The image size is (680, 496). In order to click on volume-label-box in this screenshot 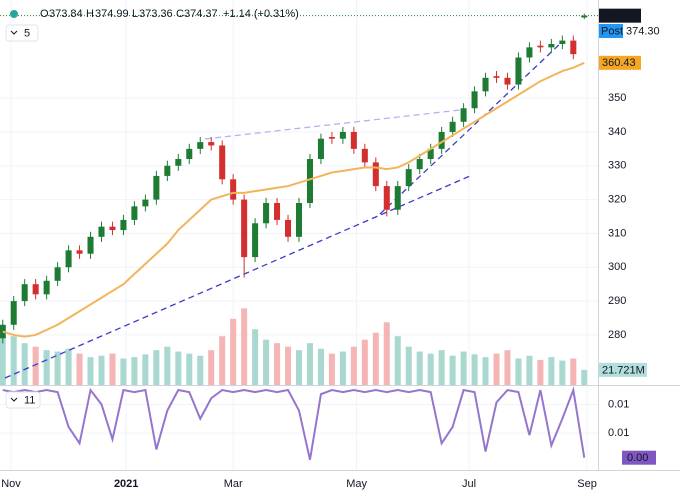, I will do `click(623, 369)`.